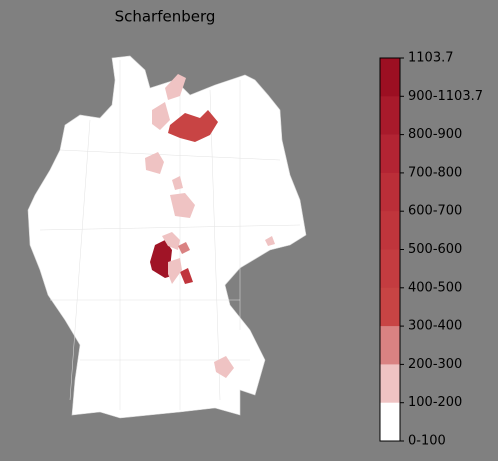 This screenshot has height=461, width=498. Describe the element at coordinates (445, 96) in the screenshot. I see `colorbar-label: 900-1103.7` at that location.